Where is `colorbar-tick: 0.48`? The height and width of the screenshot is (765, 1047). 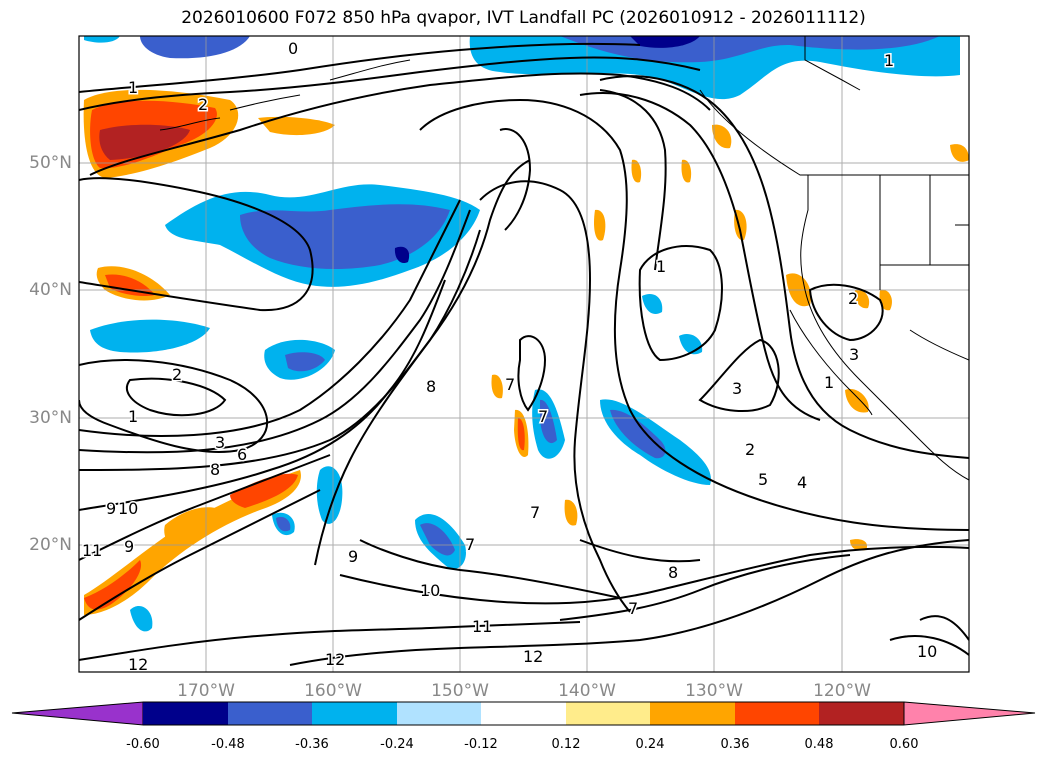 colorbar-tick: 0.48 is located at coordinates (819, 744).